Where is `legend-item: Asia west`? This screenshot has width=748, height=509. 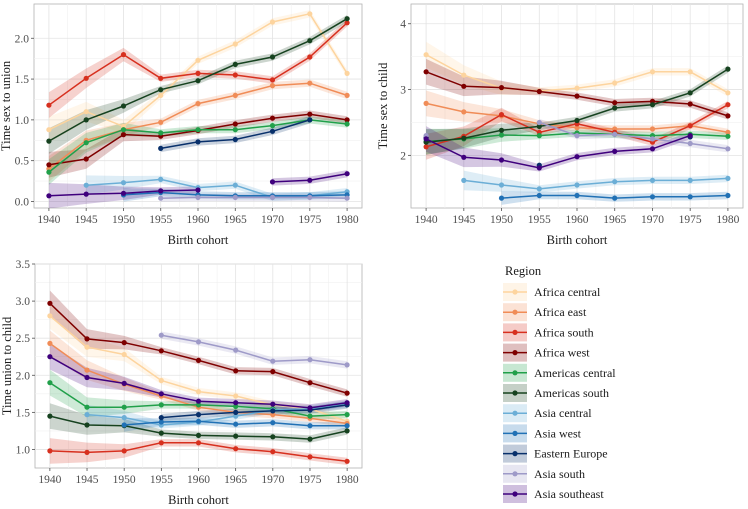 legend-item: Asia west is located at coordinates (542, 433).